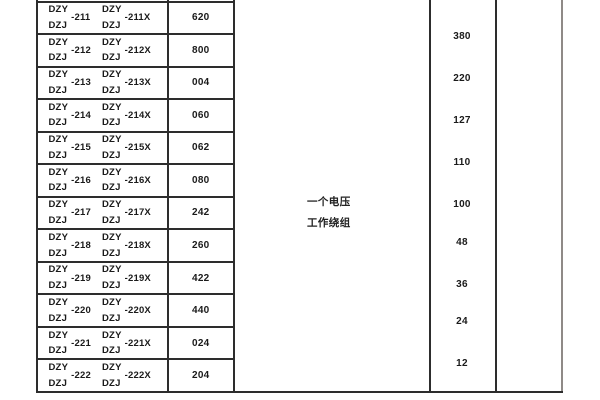 Image resolution: width=600 pixels, height=400 pixels. I want to click on table-row: DZY DZJ -219 DZY DZJ -219X 422, so click(135, 278).